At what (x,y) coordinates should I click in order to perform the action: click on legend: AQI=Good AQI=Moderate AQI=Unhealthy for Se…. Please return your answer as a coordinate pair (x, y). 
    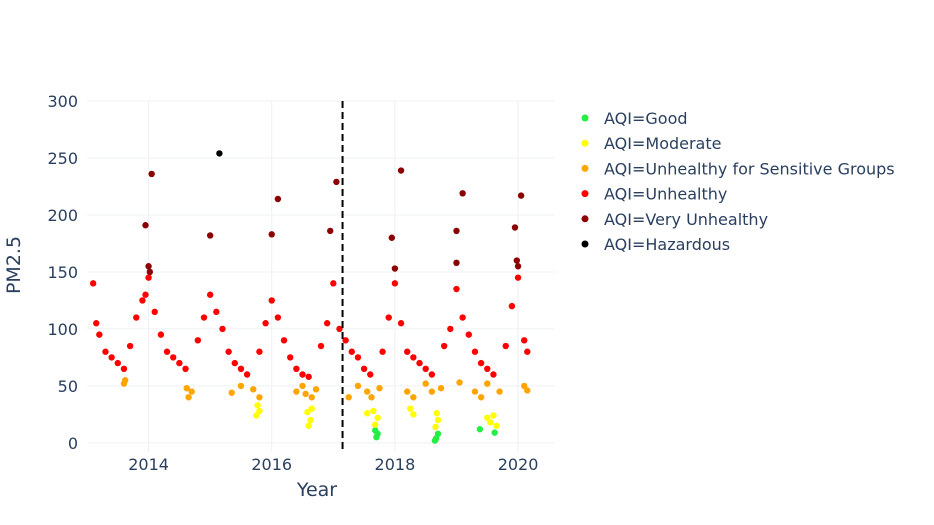
    Looking at the image, I should click on (738, 181).